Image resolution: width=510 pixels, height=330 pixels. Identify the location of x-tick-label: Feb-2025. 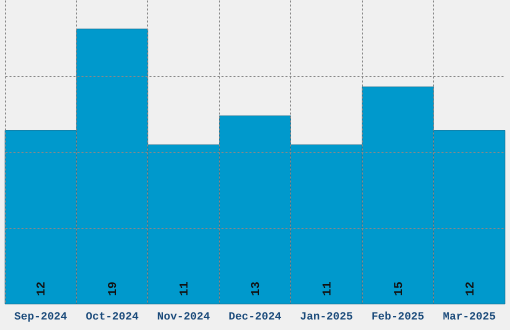
(398, 318).